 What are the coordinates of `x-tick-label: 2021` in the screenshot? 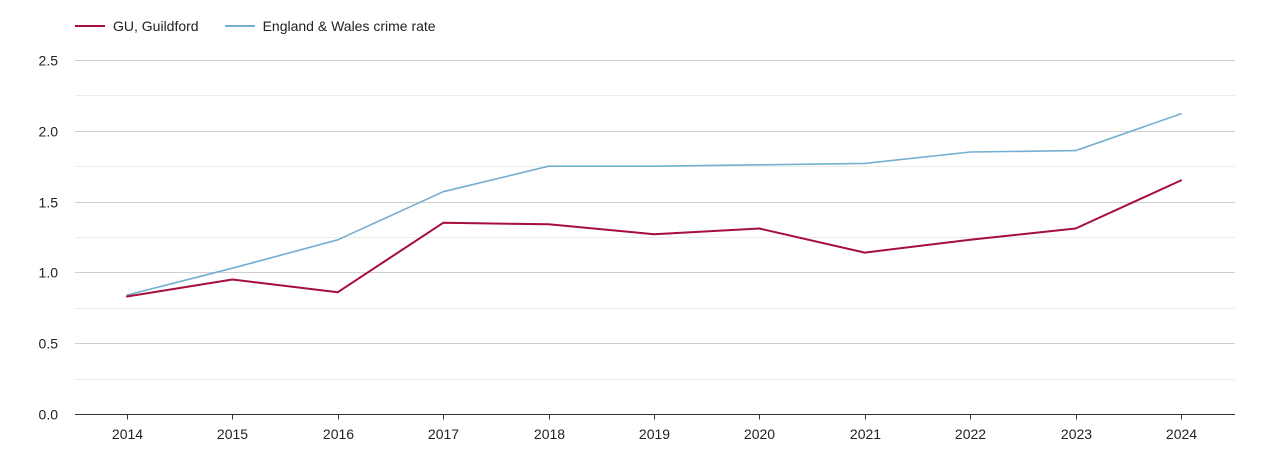 It's located at (865, 434).